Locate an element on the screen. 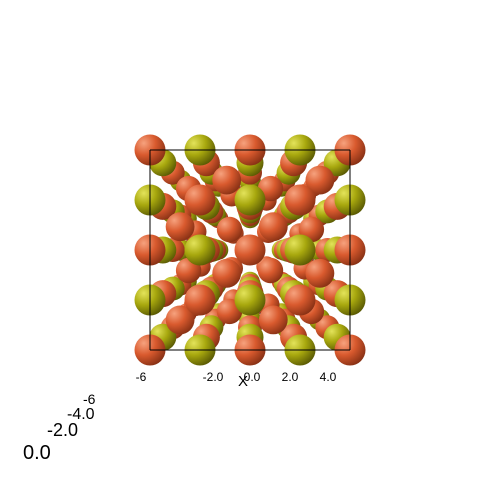 This screenshot has width=500, height=500. axis-labels: -6 -2.0 0.0 2.0 4.0 X -6 -4.0 -2.0 0.0 is located at coordinates (180, 417).